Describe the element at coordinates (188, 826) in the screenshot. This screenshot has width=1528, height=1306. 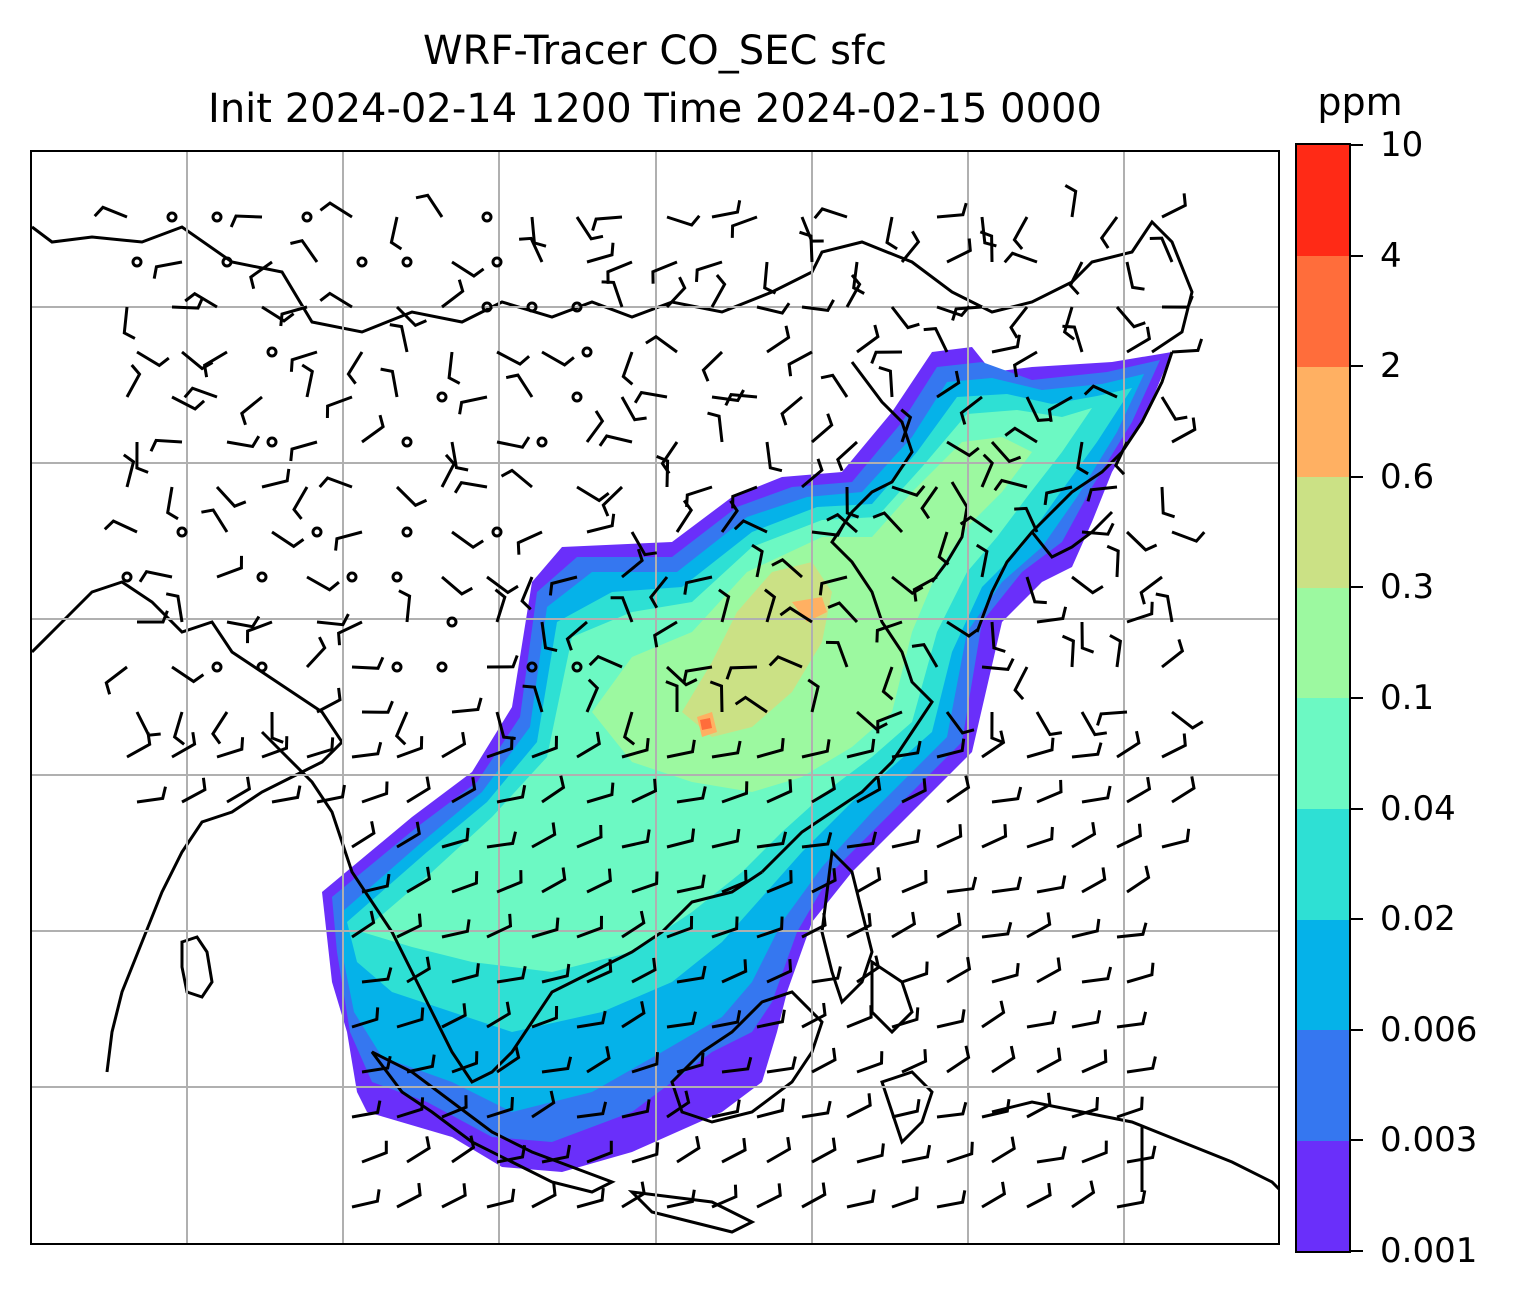
I see `coastline-india` at that location.